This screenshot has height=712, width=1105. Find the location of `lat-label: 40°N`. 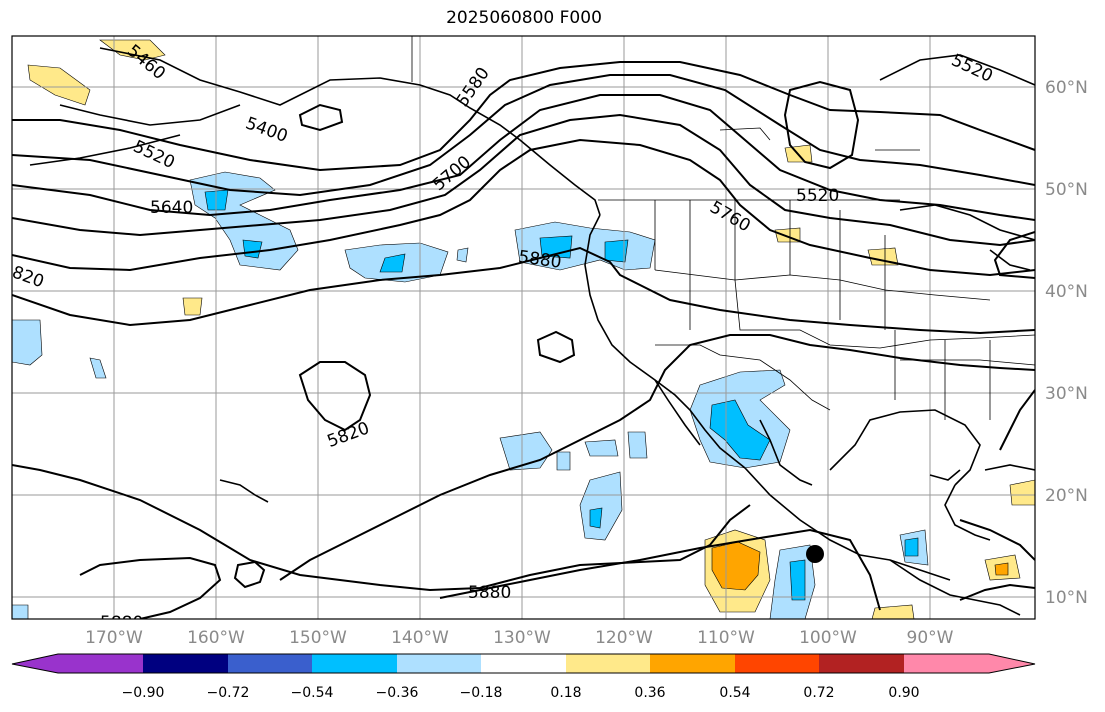

lat-label: 40°N is located at coordinates (1066, 292).